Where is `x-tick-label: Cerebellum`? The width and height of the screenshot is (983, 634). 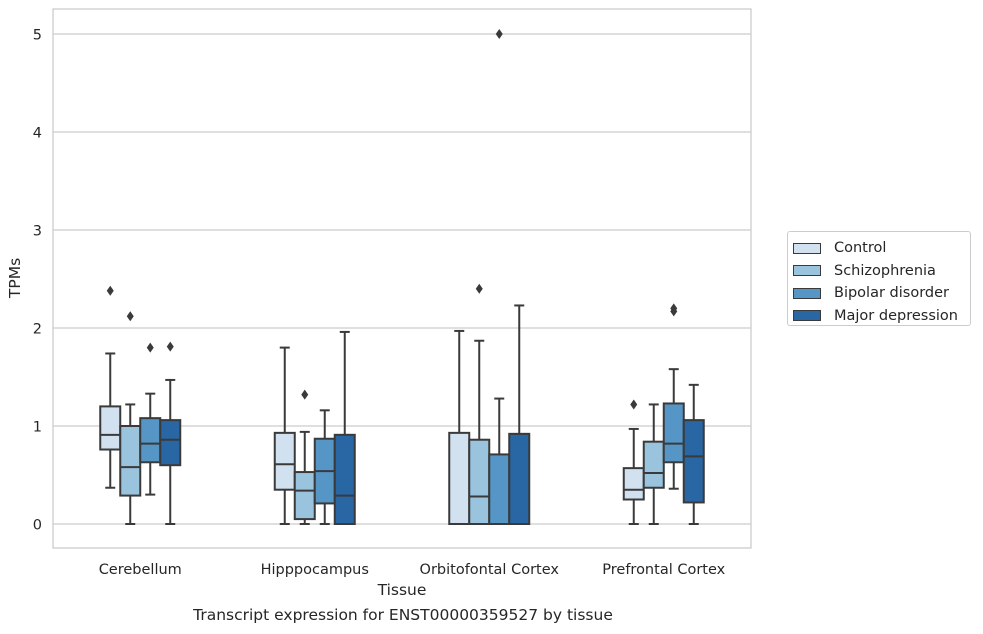 x-tick-label: Cerebellum is located at coordinates (140, 570).